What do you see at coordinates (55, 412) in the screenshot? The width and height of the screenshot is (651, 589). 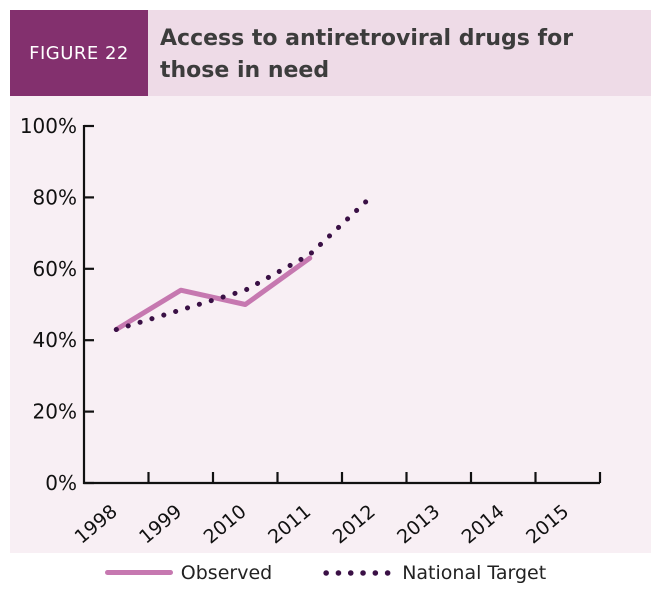 I see `y-tick-label: 20%` at bounding box center [55, 412].